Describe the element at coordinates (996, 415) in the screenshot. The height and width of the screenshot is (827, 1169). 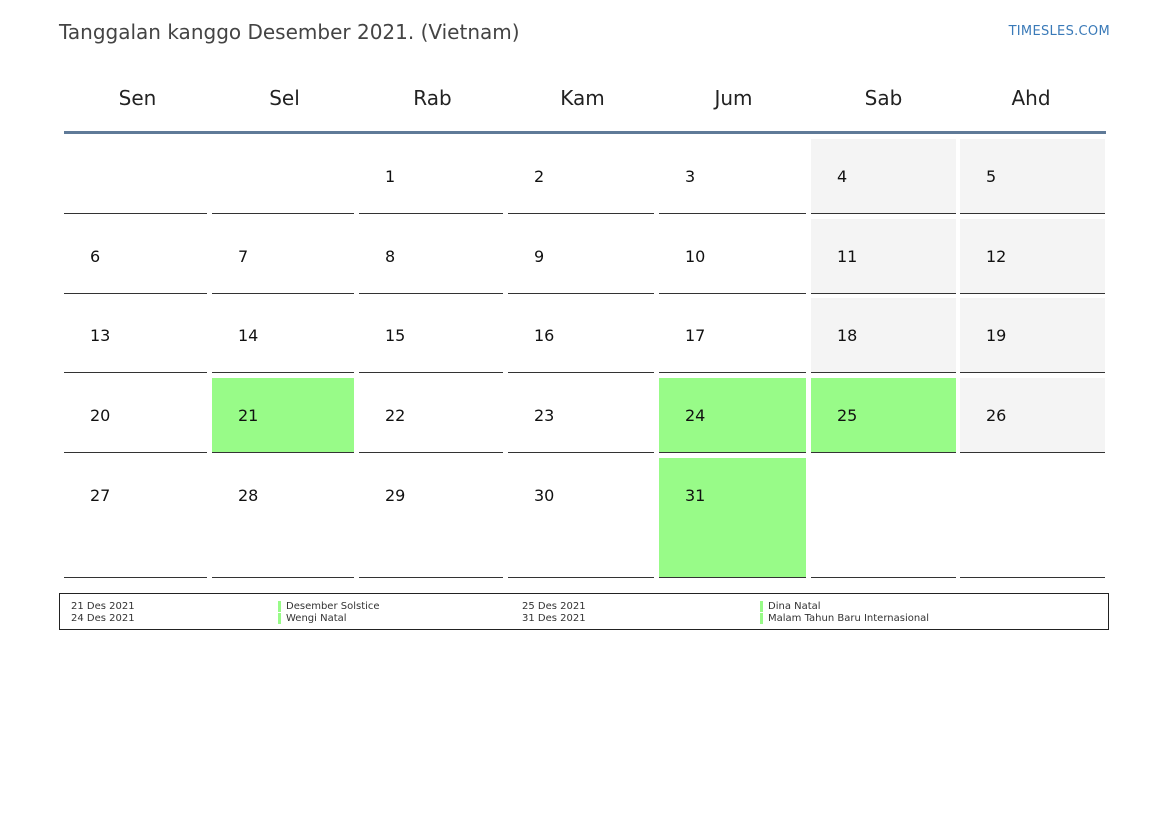
I see `day-number: 26` at that location.